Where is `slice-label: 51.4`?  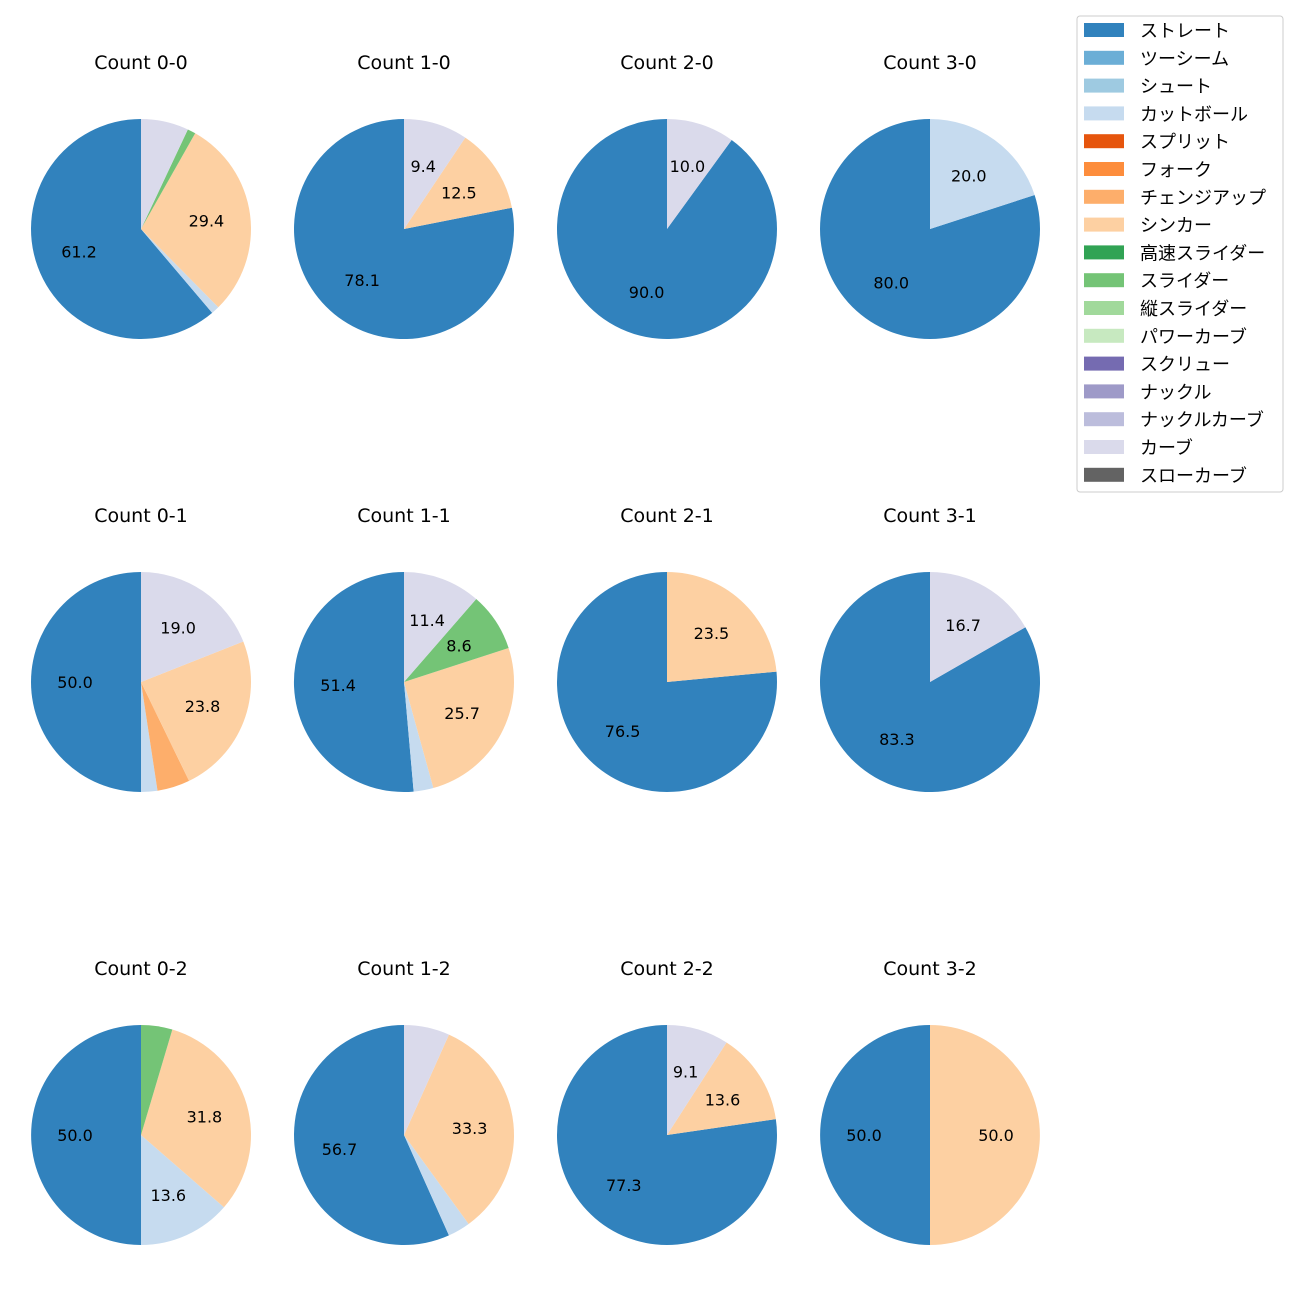 slice-label: 51.4 is located at coordinates (338, 685).